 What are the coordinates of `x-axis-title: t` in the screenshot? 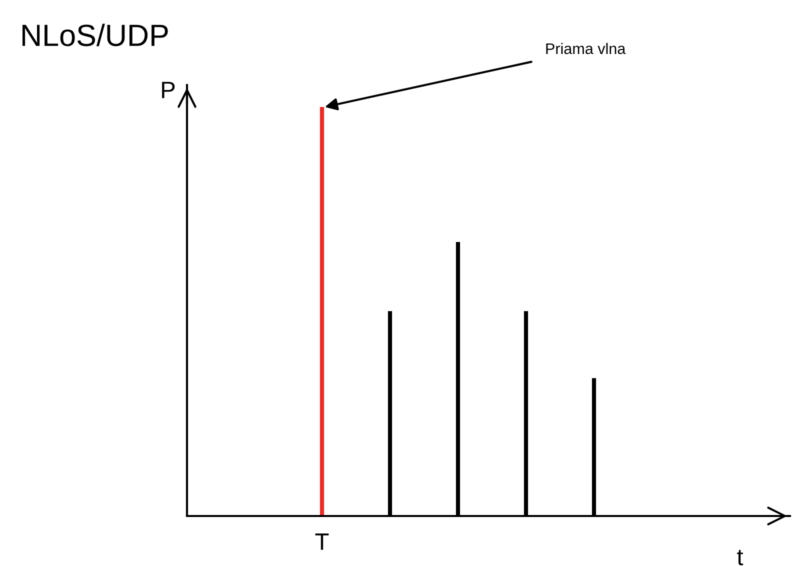 It's located at (740, 558).